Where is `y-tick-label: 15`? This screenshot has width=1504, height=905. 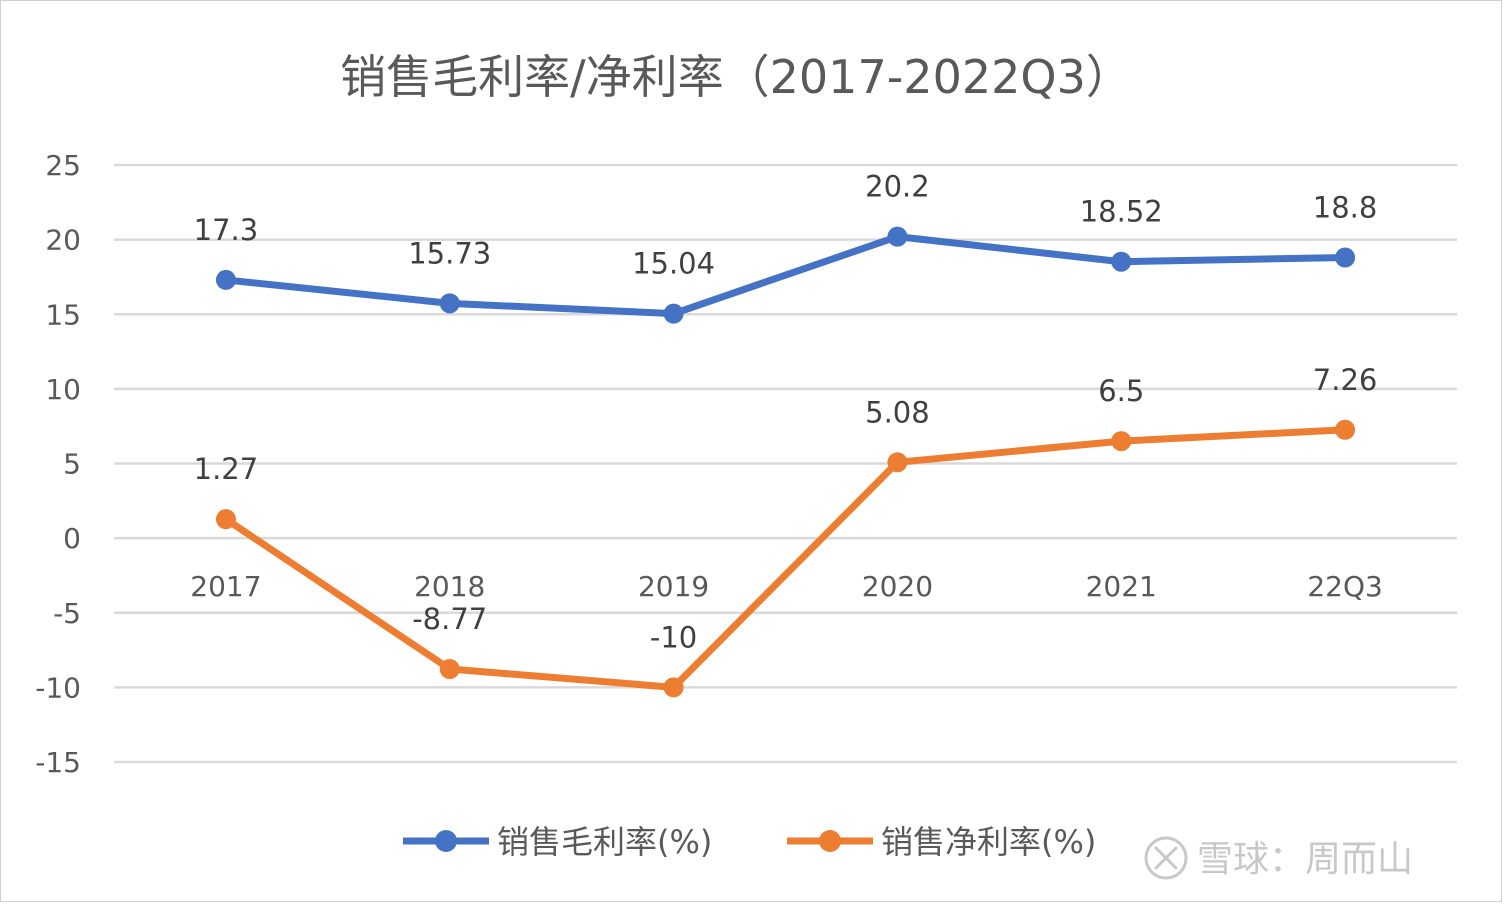 y-tick-label: 15 is located at coordinates (63, 314).